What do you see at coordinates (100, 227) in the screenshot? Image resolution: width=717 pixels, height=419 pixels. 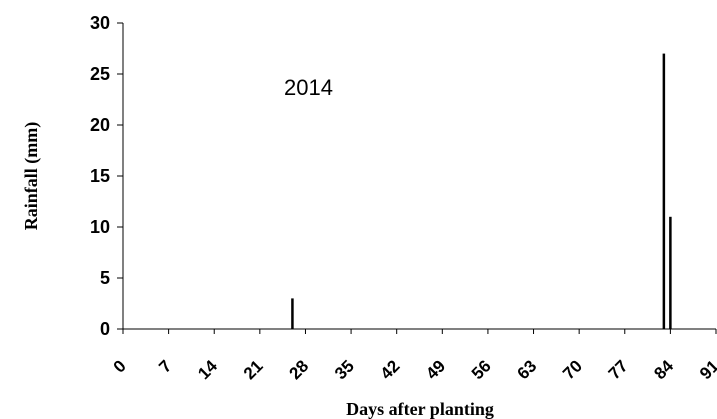 I see `y-tick-label: 10` at bounding box center [100, 227].